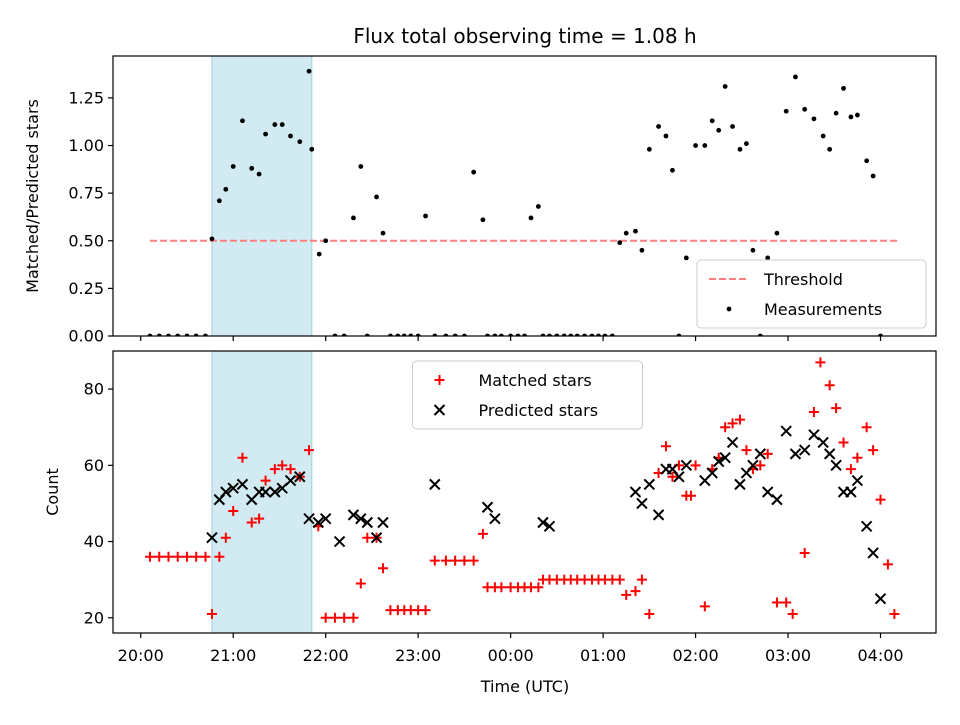  I want to click on legend-bottom: Matched stars Predicted stars, so click(527, 395).